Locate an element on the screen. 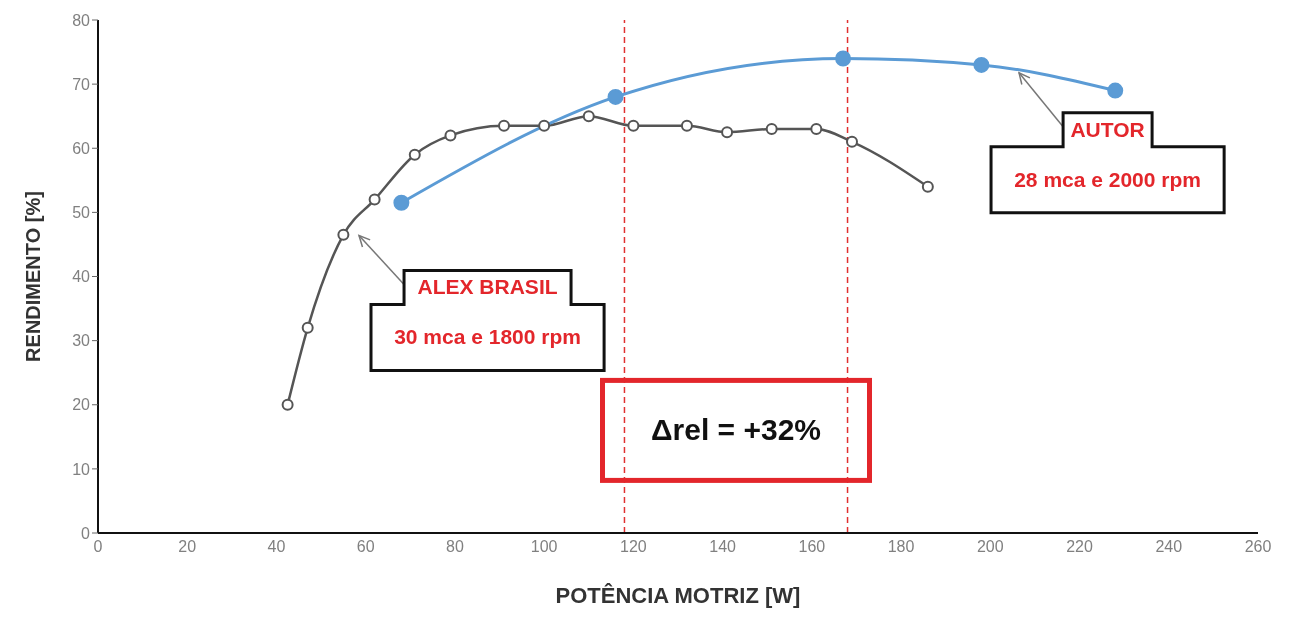 The height and width of the screenshot is (635, 1309). y-tick-label: 60 is located at coordinates (81, 148).